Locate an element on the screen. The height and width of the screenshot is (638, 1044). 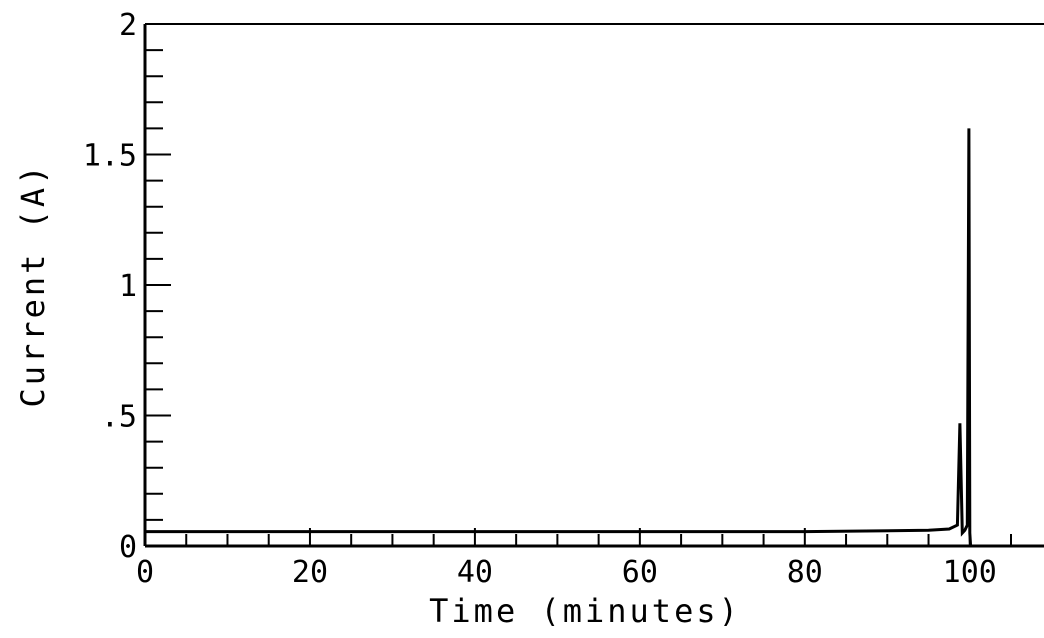
x-tick-label: 100 is located at coordinates (970, 572).